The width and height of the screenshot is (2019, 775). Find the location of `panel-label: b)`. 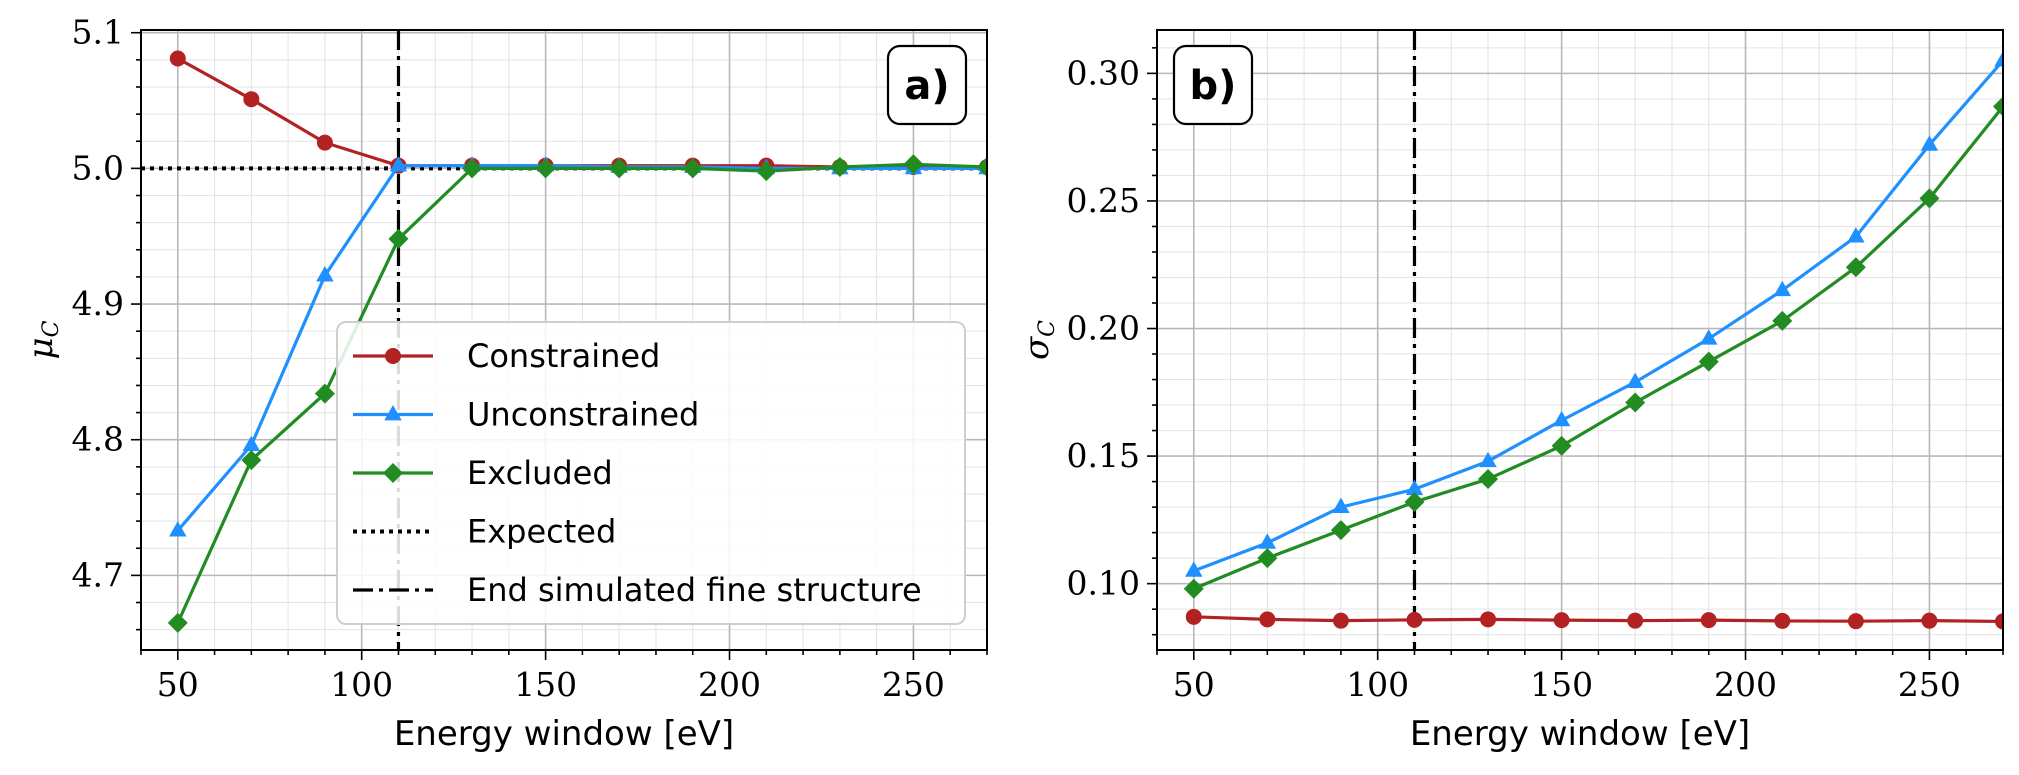

panel-label: b) is located at coordinates (1213, 86).